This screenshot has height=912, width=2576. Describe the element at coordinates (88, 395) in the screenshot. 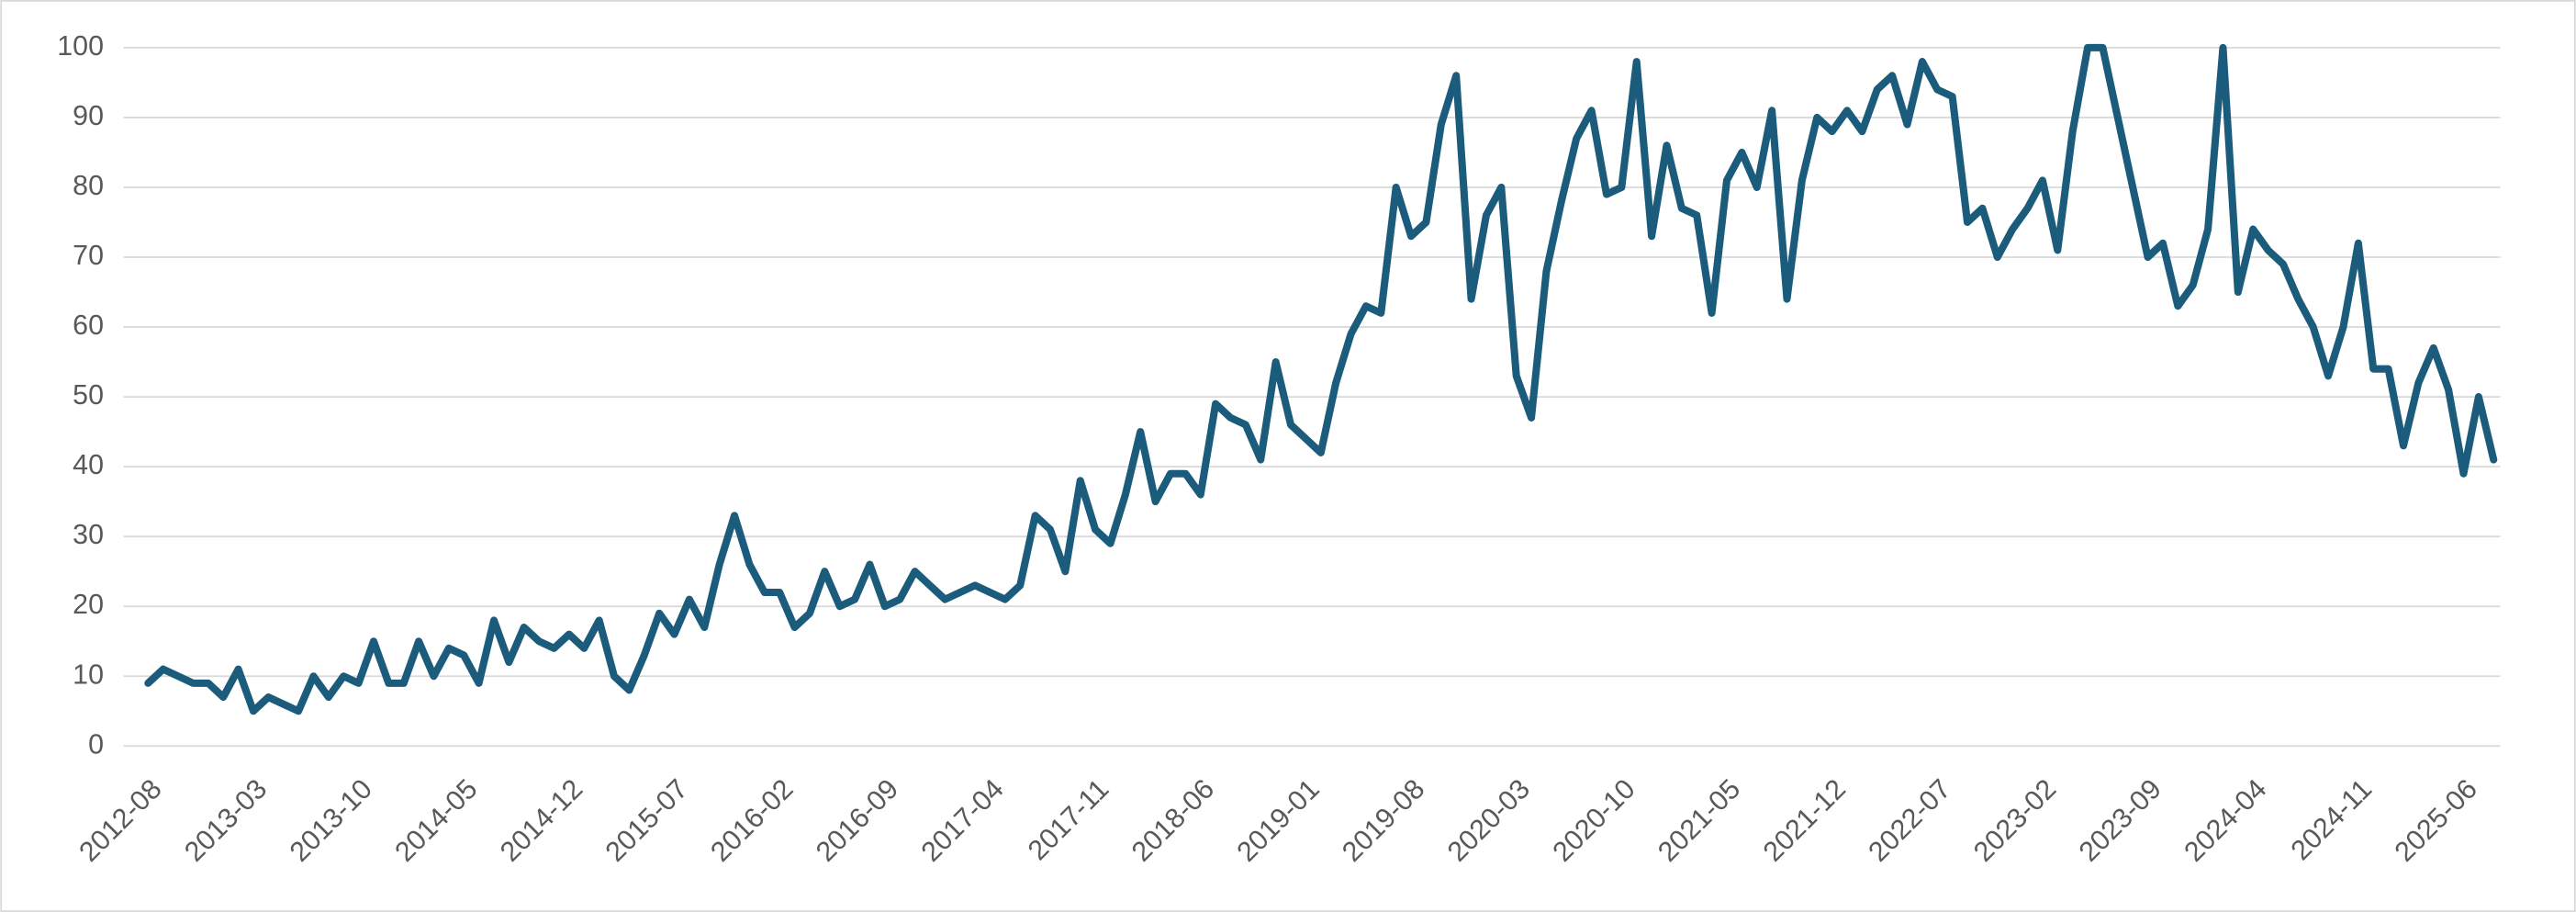

I see `y-tick-label: 50` at that location.